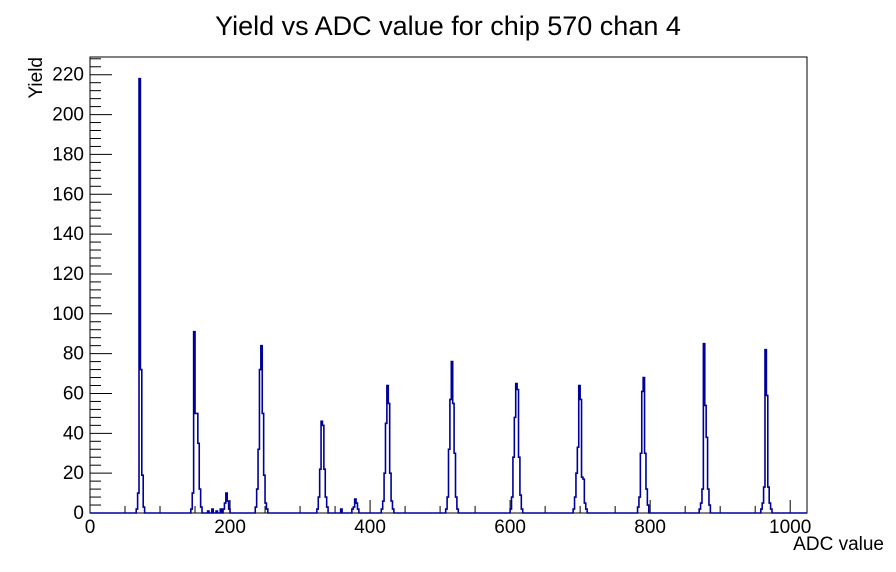  I want to click on y-tick-label: 160, so click(68, 194).